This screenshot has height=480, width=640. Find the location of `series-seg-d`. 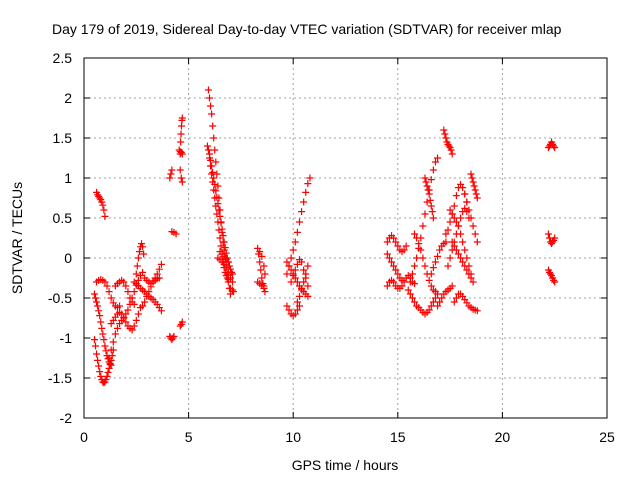

series-seg-d is located at coordinates (108, 294).